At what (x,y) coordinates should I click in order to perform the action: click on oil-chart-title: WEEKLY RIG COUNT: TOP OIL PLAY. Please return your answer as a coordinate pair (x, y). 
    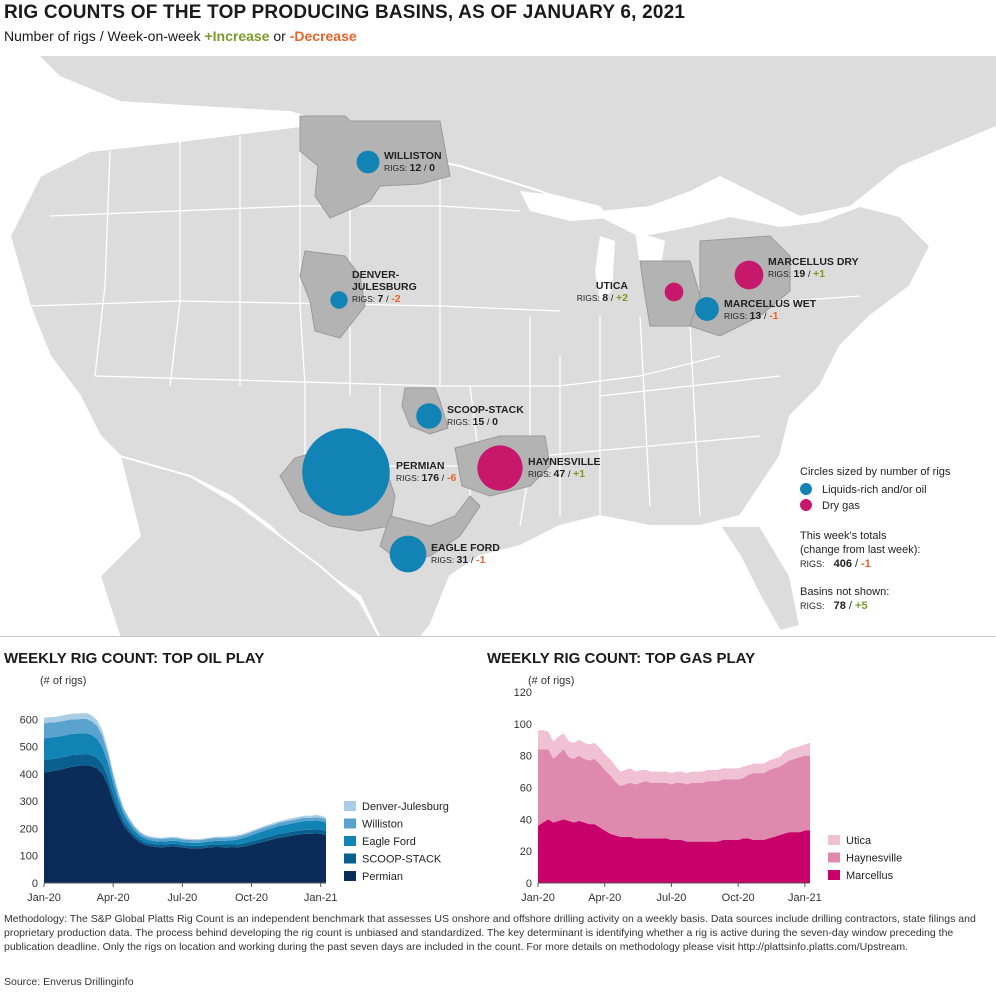
    Looking at the image, I should click on (134, 658).